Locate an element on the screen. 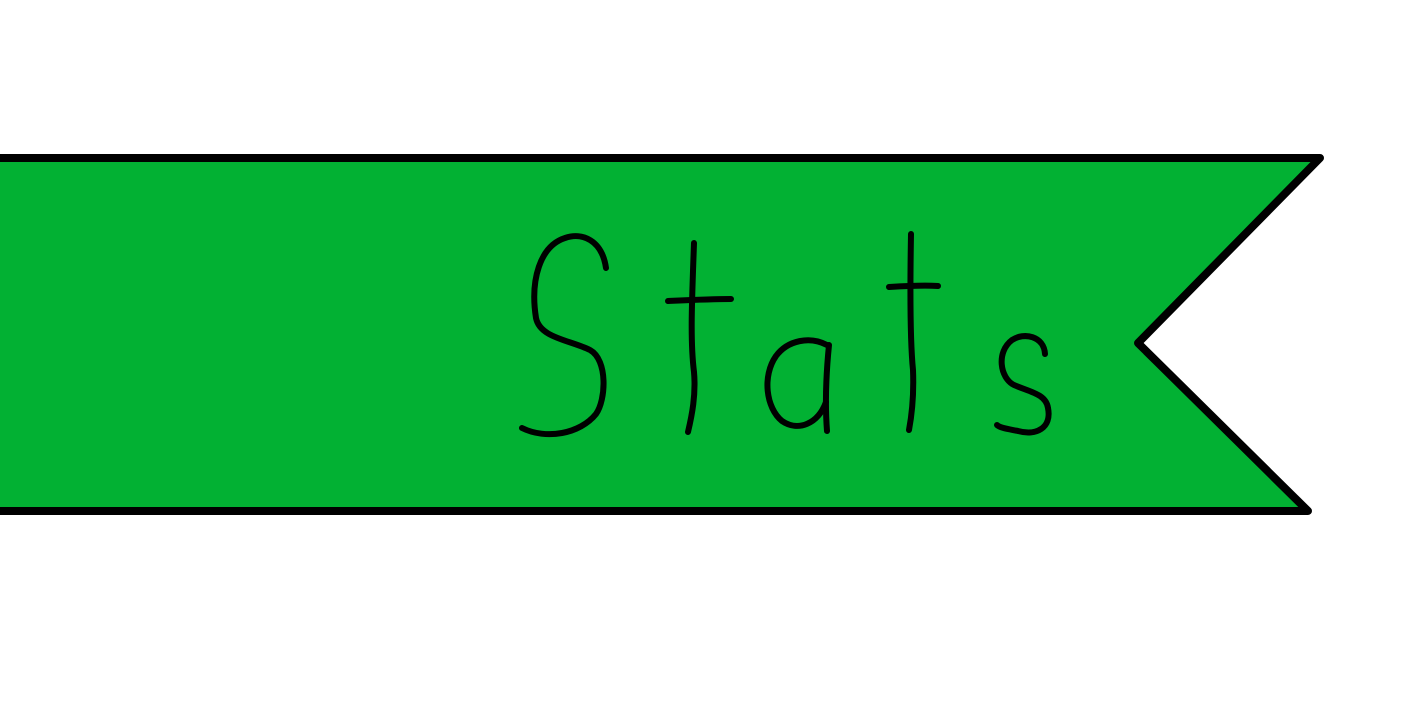 The width and height of the screenshot is (1416, 712). letter-s-lower is located at coordinates (1023, 384).